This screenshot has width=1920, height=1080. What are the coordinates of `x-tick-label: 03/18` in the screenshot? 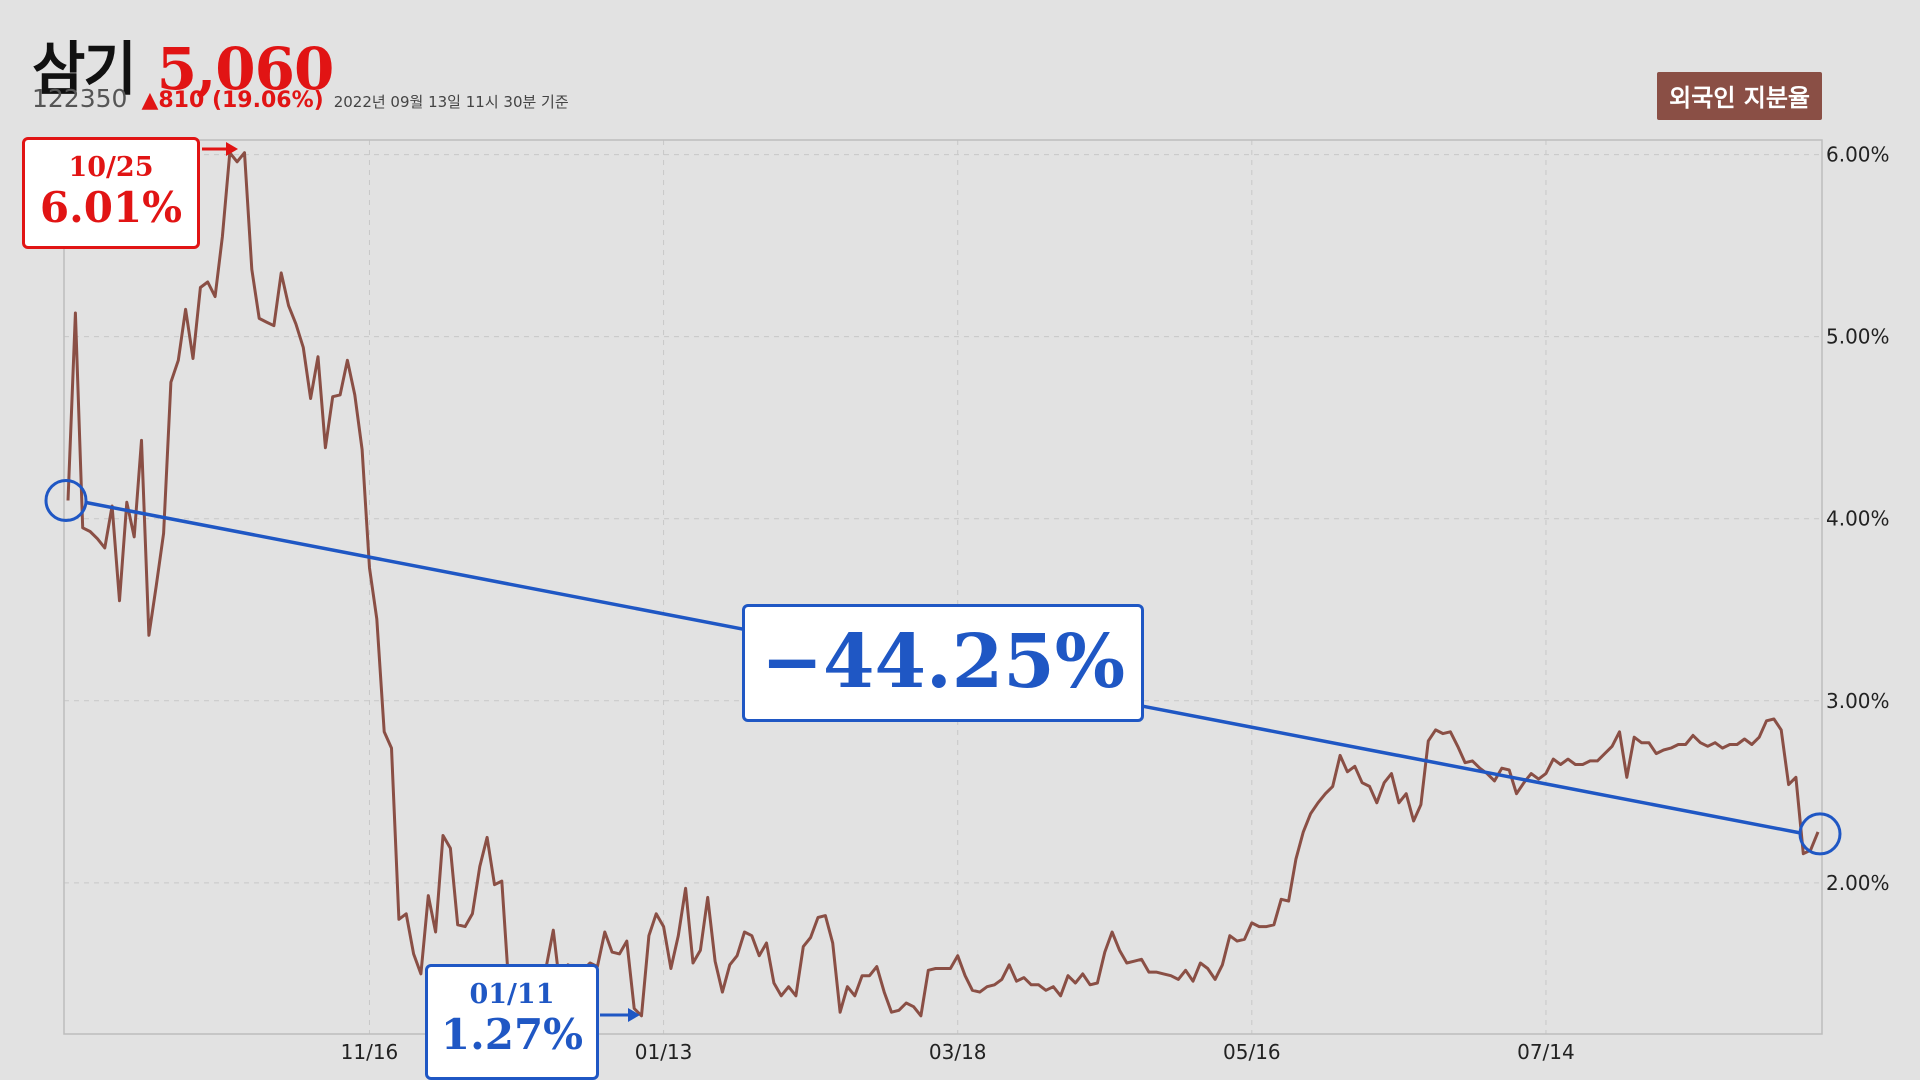 It's located at (958, 1052).